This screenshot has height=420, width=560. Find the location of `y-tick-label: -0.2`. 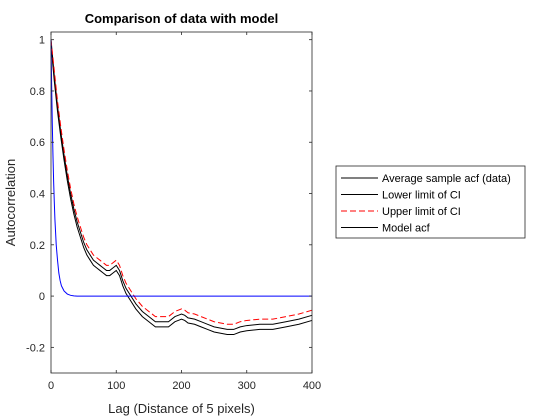

y-tick-label: -0.2 is located at coordinates (35, 348).